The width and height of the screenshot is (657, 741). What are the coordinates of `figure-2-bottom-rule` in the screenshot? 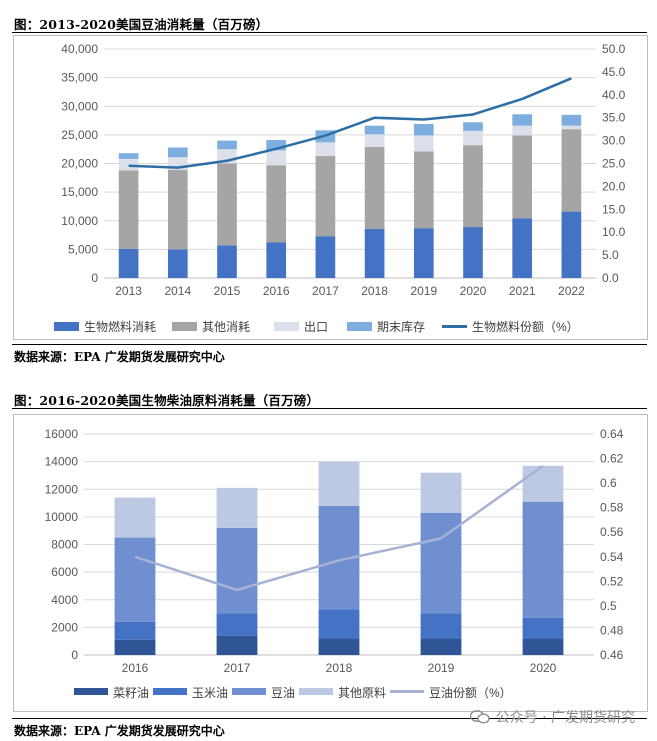 It's located at (329, 718).